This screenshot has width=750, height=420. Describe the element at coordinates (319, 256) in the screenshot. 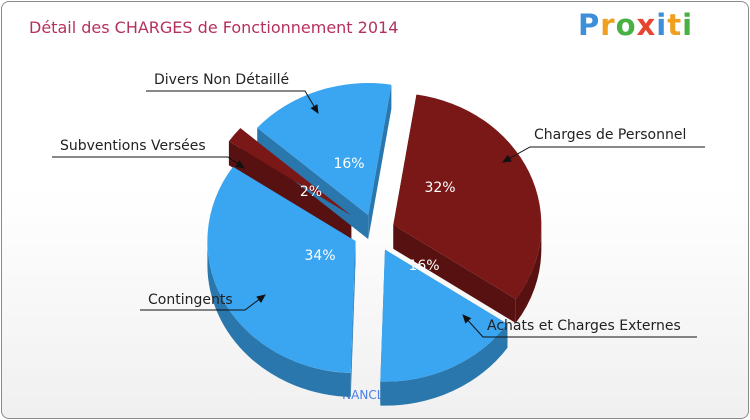

I see `slice-percentage-label: 34%` at that location.